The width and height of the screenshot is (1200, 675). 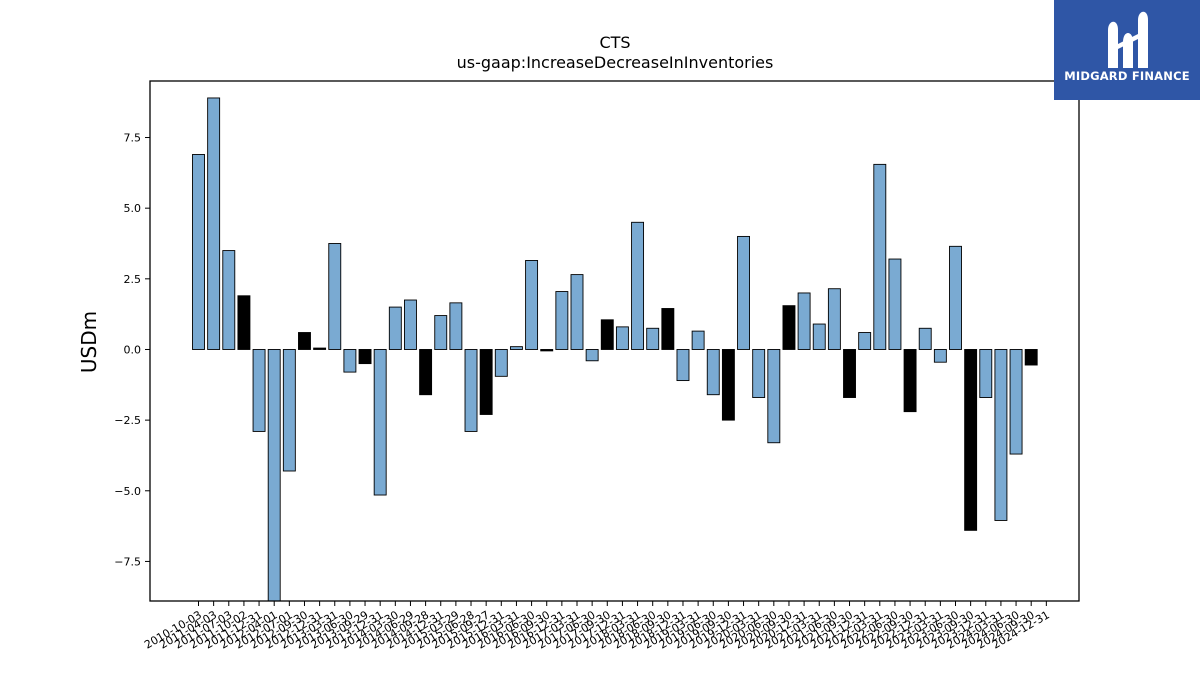 What do you see at coordinates (89, 342) in the screenshot?
I see `y-axis-label: USDm` at bounding box center [89, 342].